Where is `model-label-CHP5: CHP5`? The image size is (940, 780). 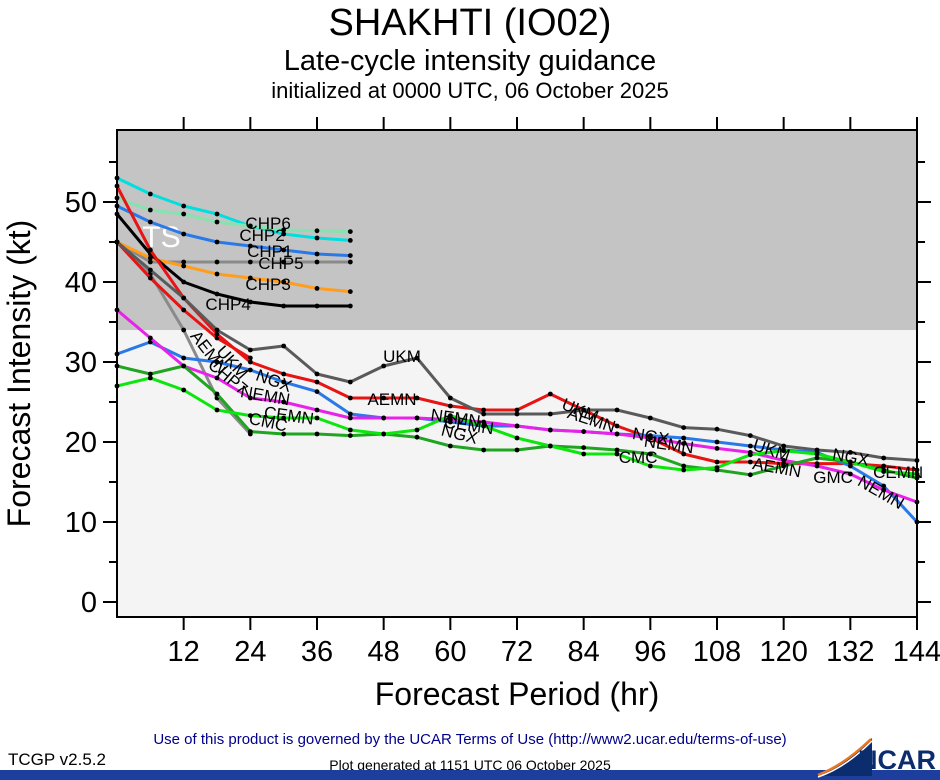 model-label-CHP5: CHP5 is located at coordinates (280, 263).